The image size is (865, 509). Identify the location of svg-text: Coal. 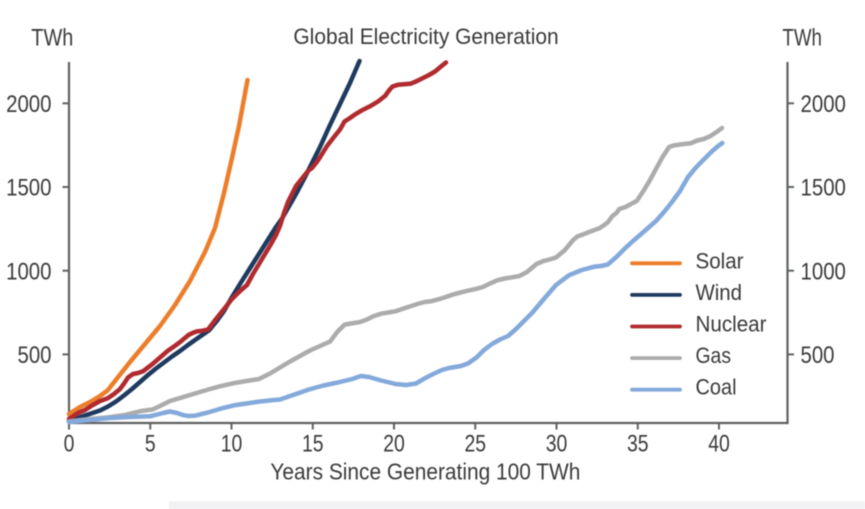
(716, 387).